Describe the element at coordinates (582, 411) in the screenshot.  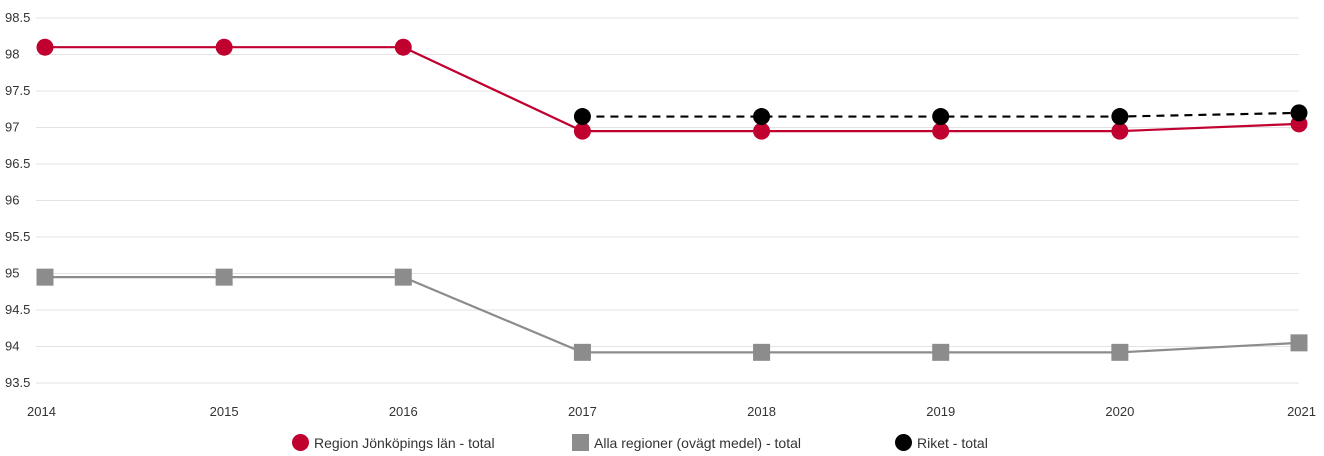
I see `x-tick-label: 2017` at that location.